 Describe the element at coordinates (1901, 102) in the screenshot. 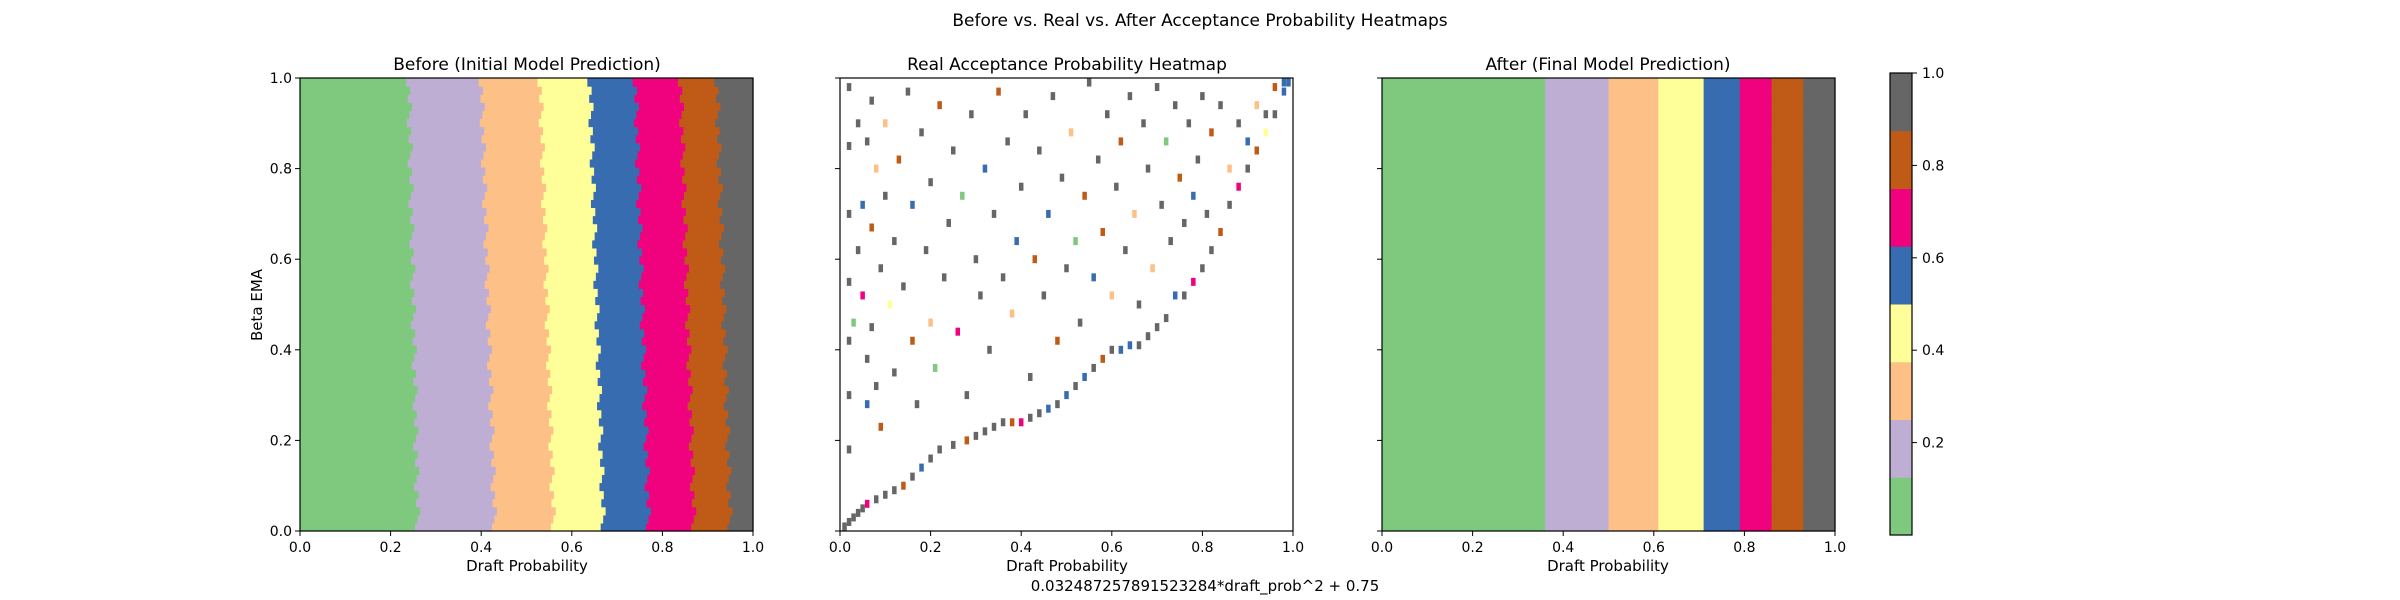

I see `colorbar-swatch` at that location.